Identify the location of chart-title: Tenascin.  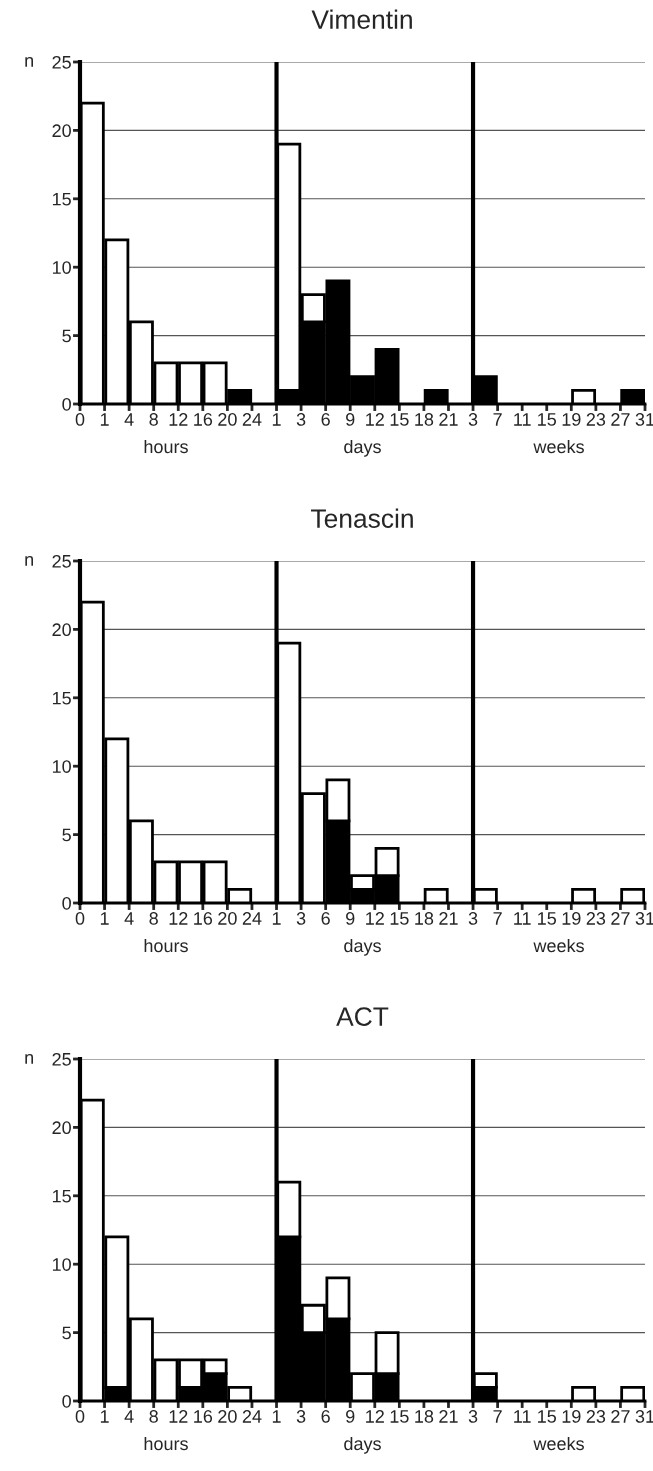
(362, 518).